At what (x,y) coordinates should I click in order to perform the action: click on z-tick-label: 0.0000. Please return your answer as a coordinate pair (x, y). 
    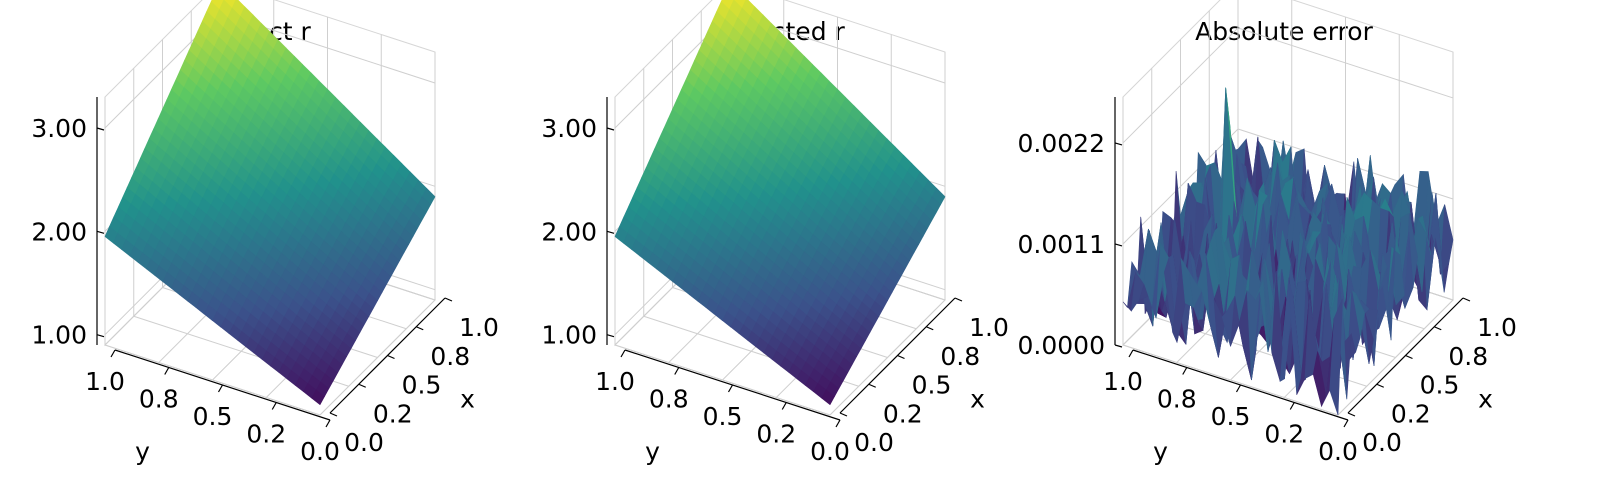
    Looking at the image, I should click on (1061, 345).